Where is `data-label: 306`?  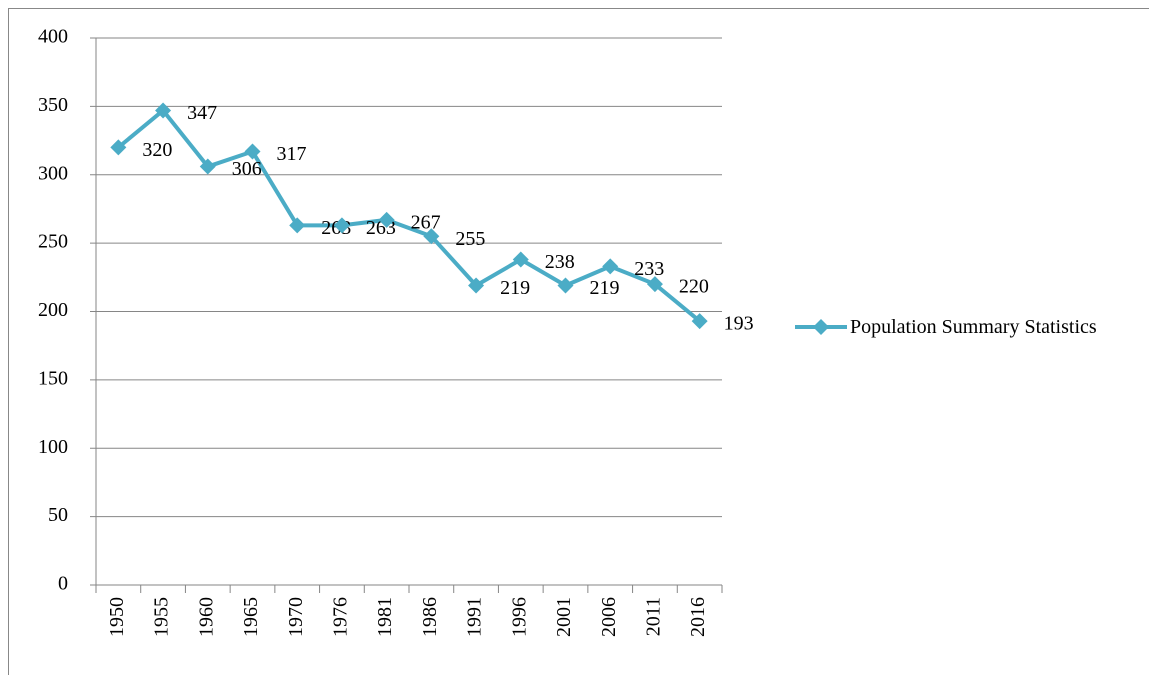
data-label: 306 is located at coordinates (247, 169).